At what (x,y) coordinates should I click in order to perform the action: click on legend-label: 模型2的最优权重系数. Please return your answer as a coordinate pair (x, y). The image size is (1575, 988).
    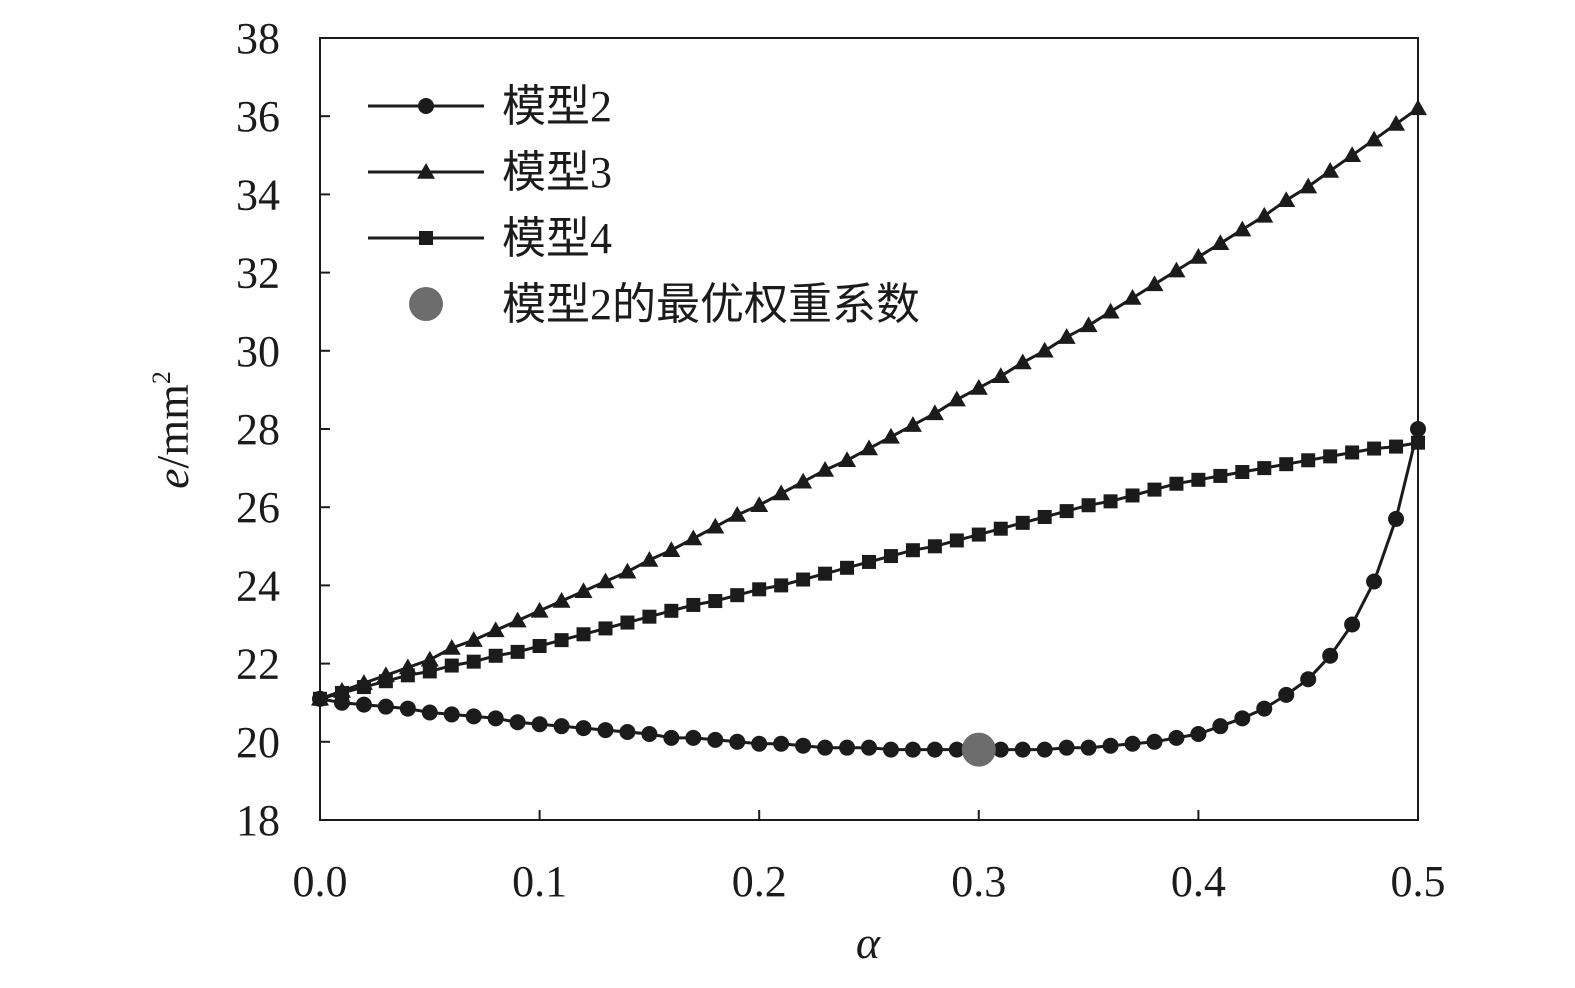
    Looking at the image, I should click on (711, 304).